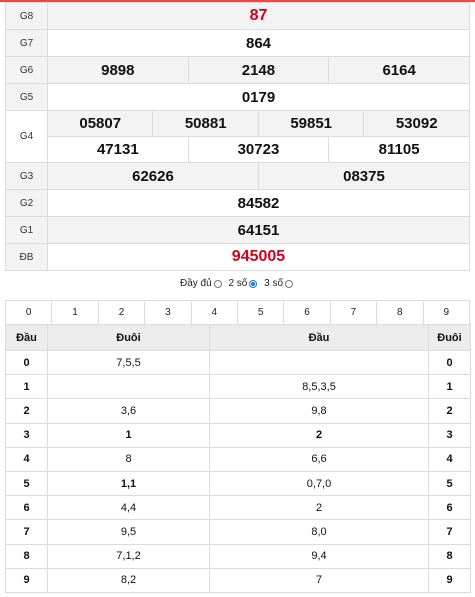  I want to click on prize-label: G8, so click(26, 16).